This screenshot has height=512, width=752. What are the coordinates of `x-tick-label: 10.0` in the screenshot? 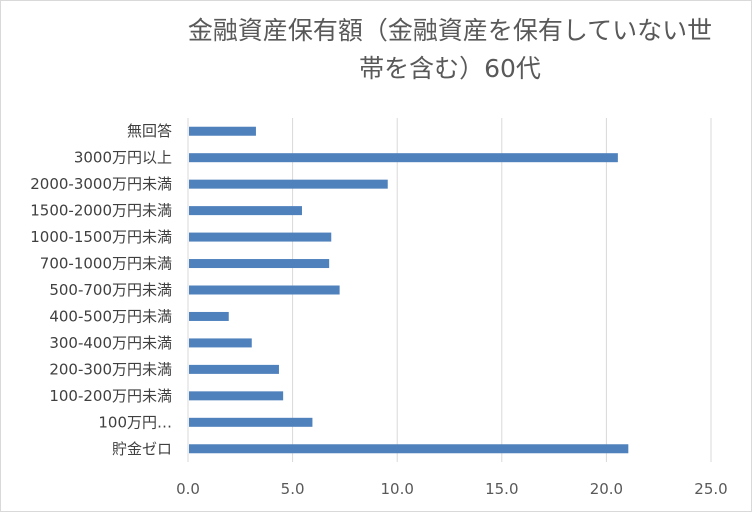 It's located at (396, 489).